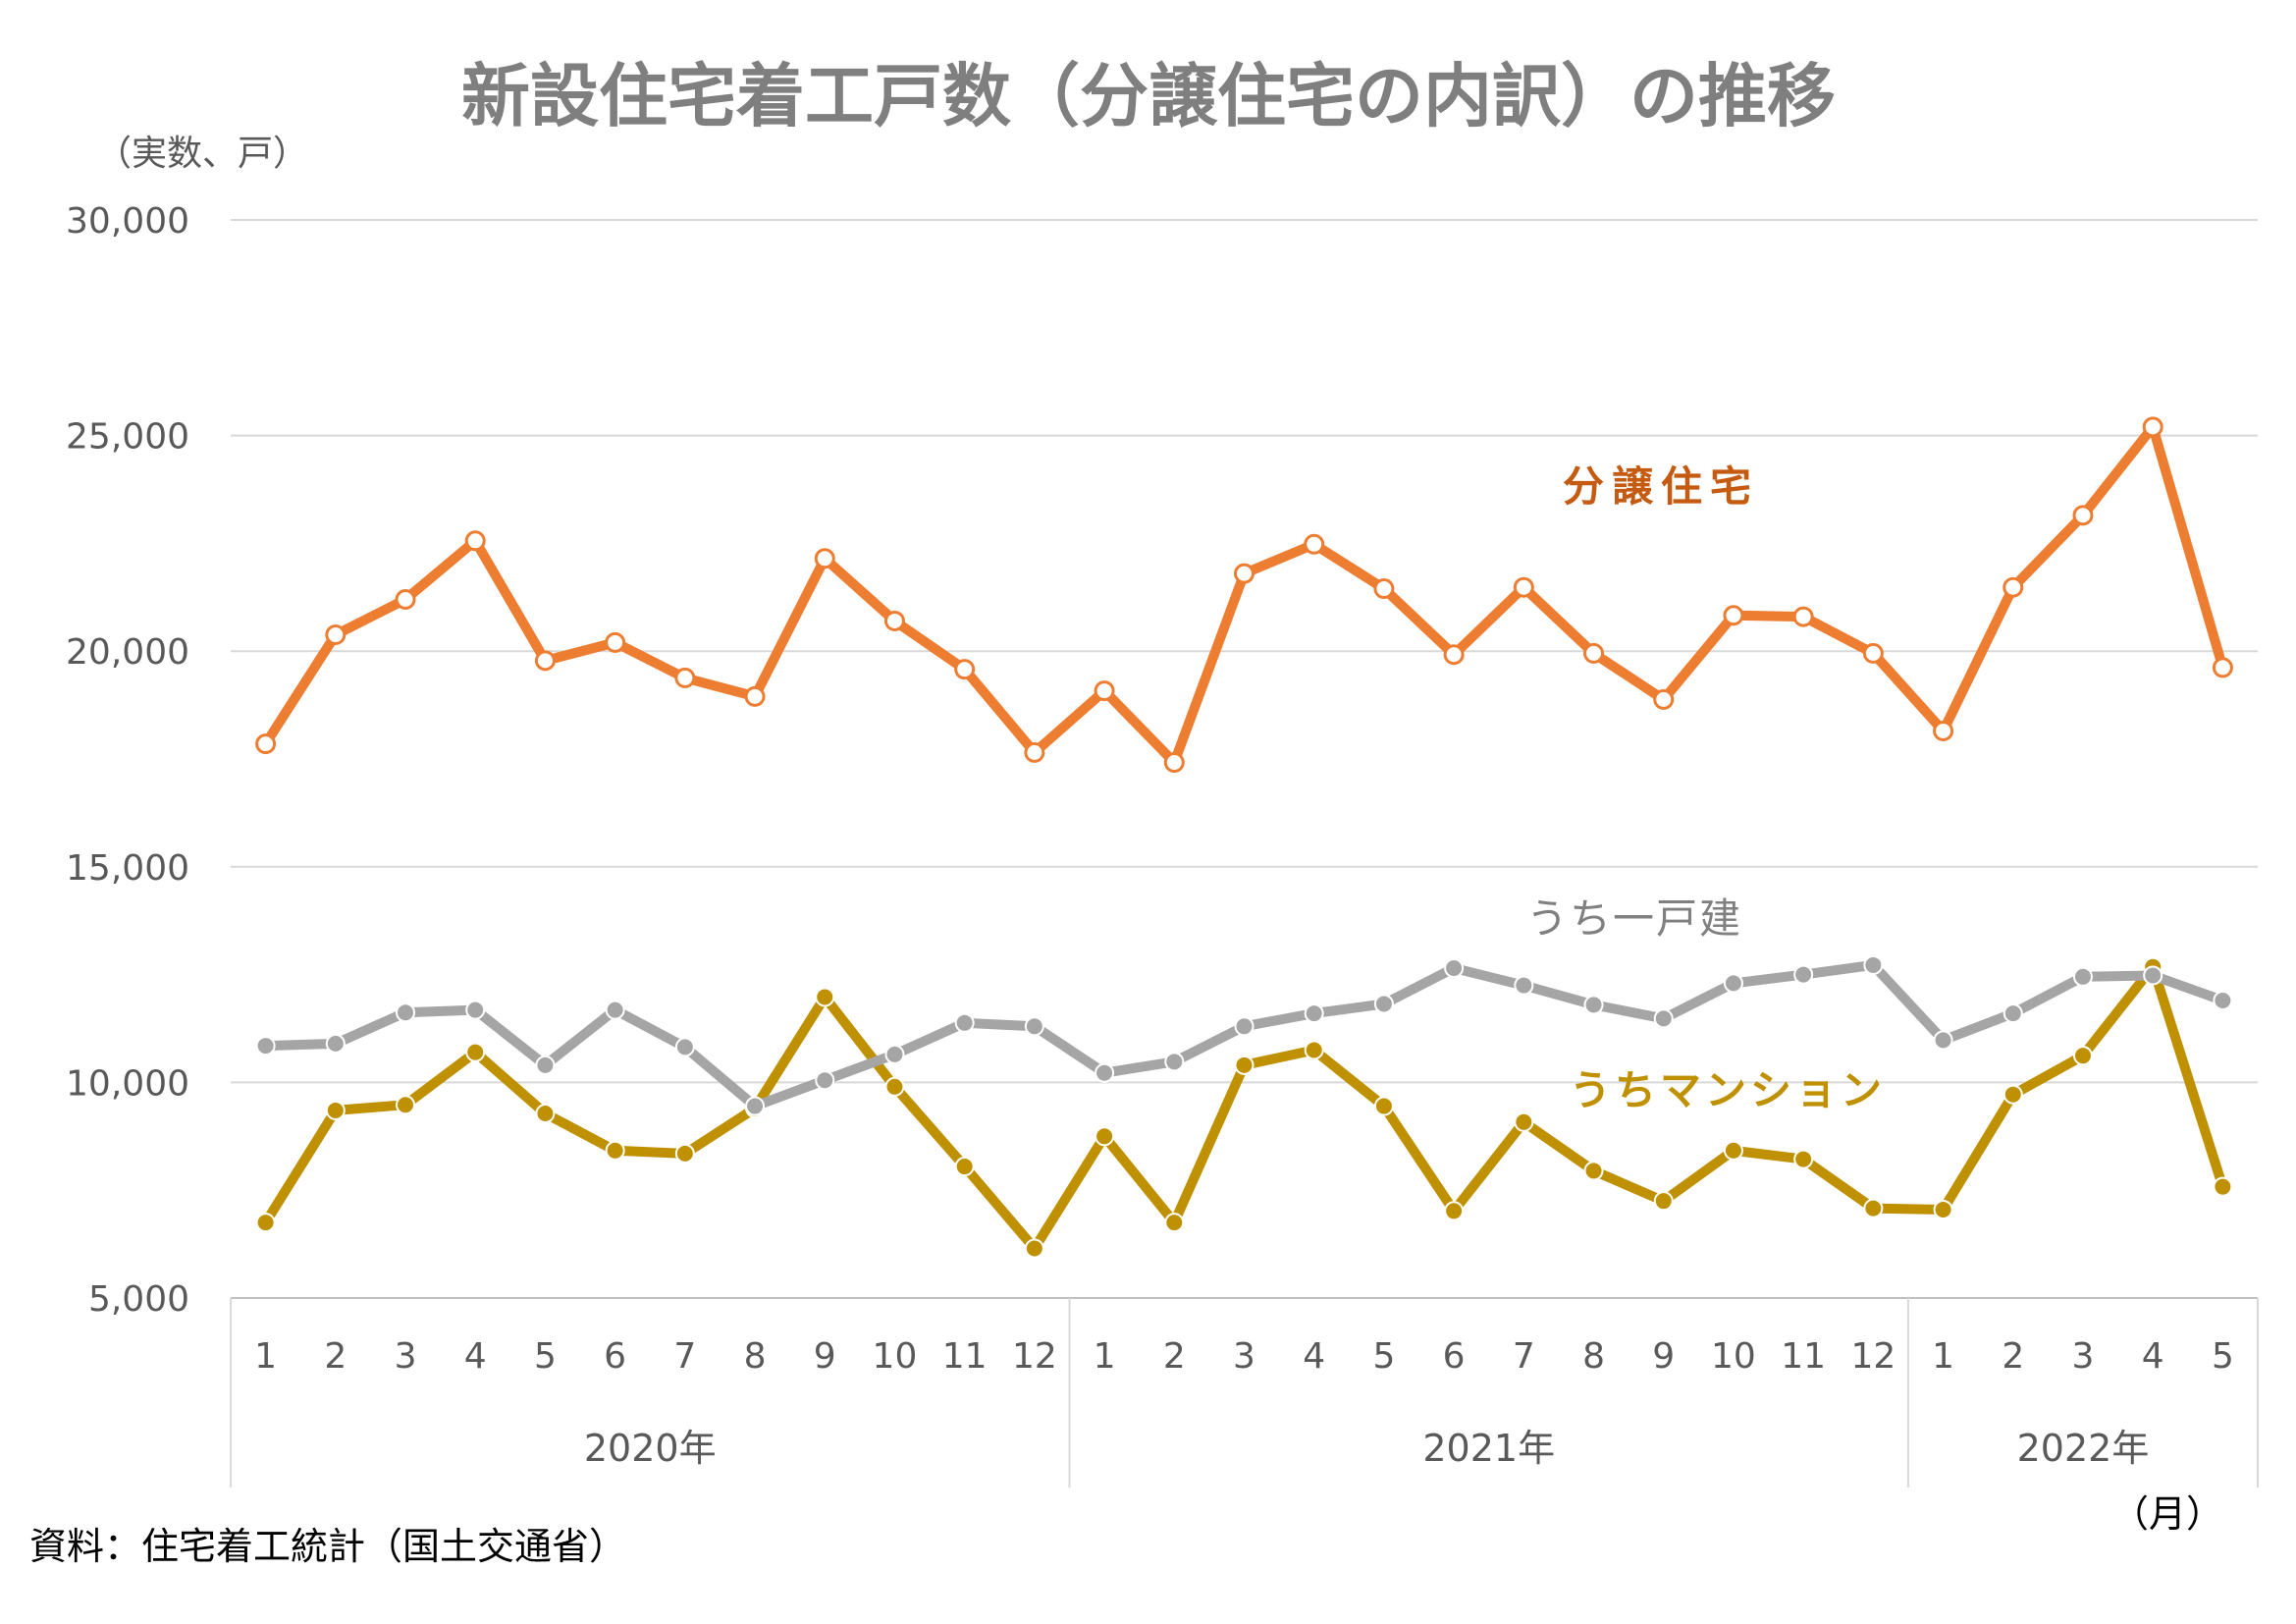 This screenshot has height=1624, width=2296. What do you see at coordinates (1488, 1448) in the screenshot?
I see `year-group-label: 2021年` at bounding box center [1488, 1448].